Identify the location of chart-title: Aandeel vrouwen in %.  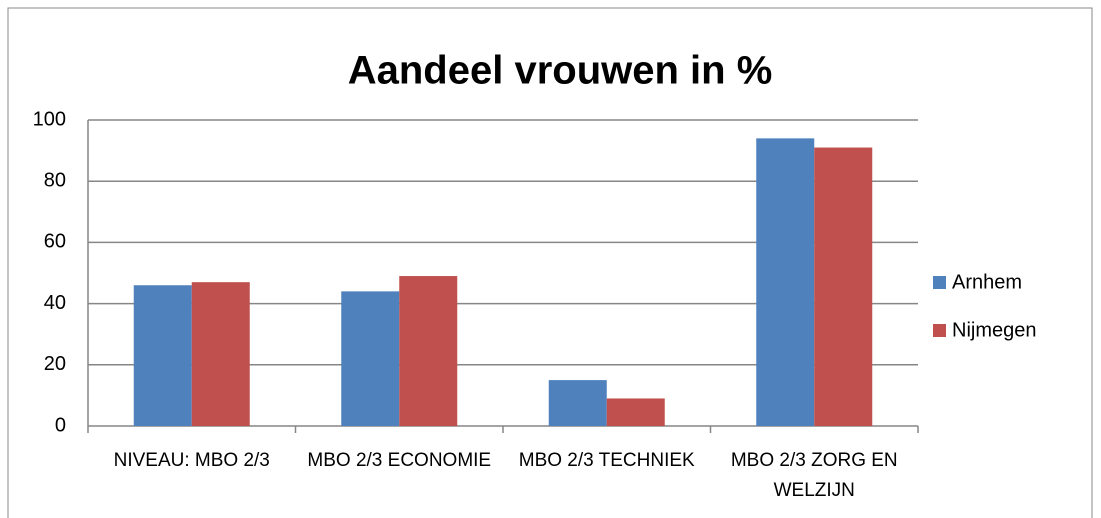
(560, 71).